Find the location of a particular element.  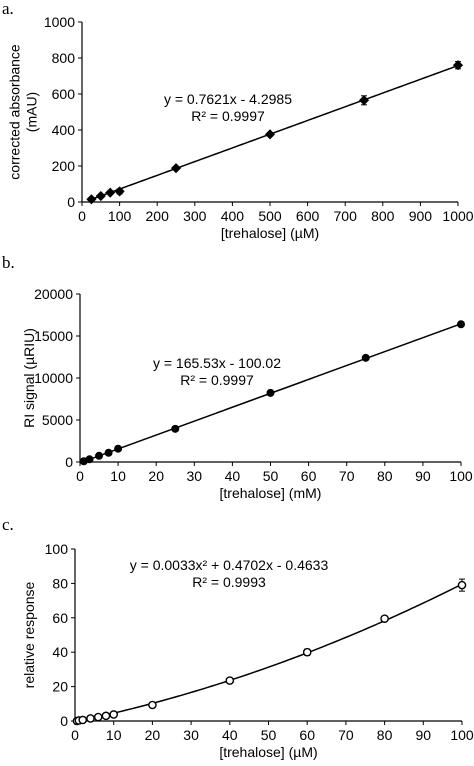

y-tick-label: 40 is located at coordinates (60, 652).